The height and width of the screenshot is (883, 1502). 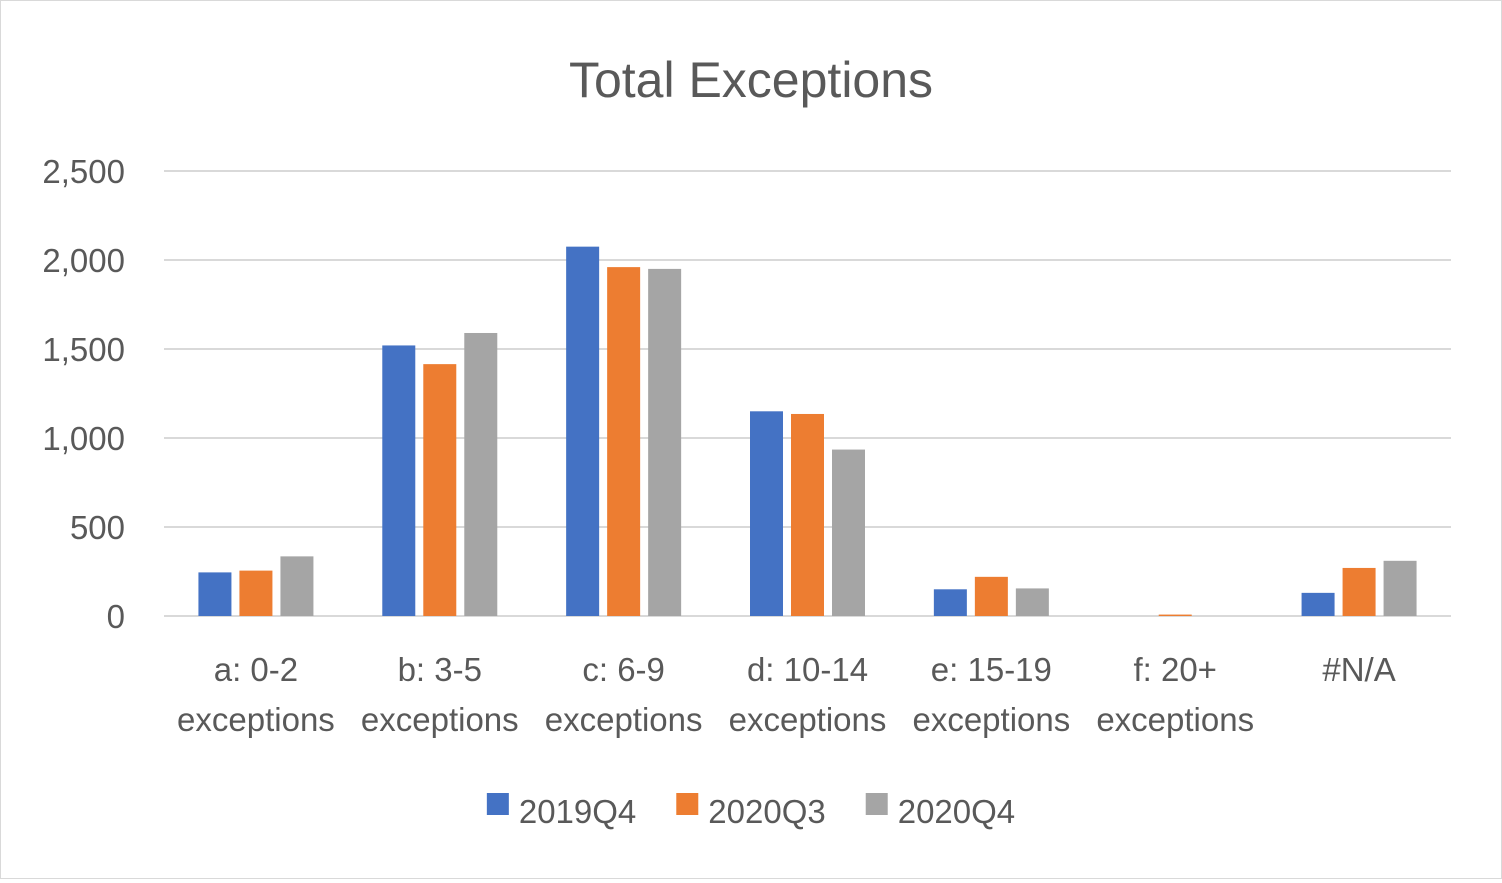 I want to click on x-category-label: #N/A, so click(x=1358, y=669).